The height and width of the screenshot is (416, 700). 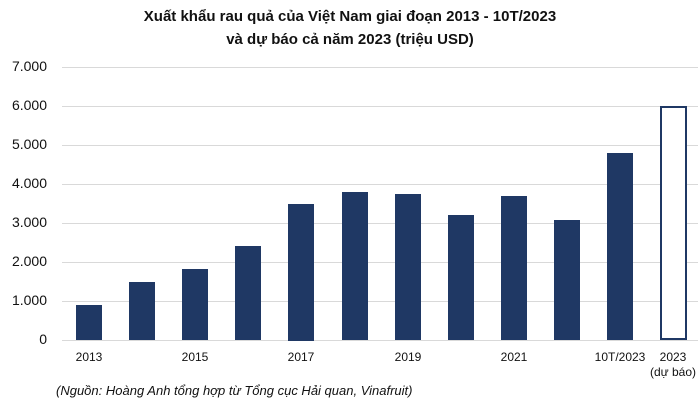 What do you see at coordinates (29, 66) in the screenshot?
I see `y-tick-label: 7.000` at bounding box center [29, 66].